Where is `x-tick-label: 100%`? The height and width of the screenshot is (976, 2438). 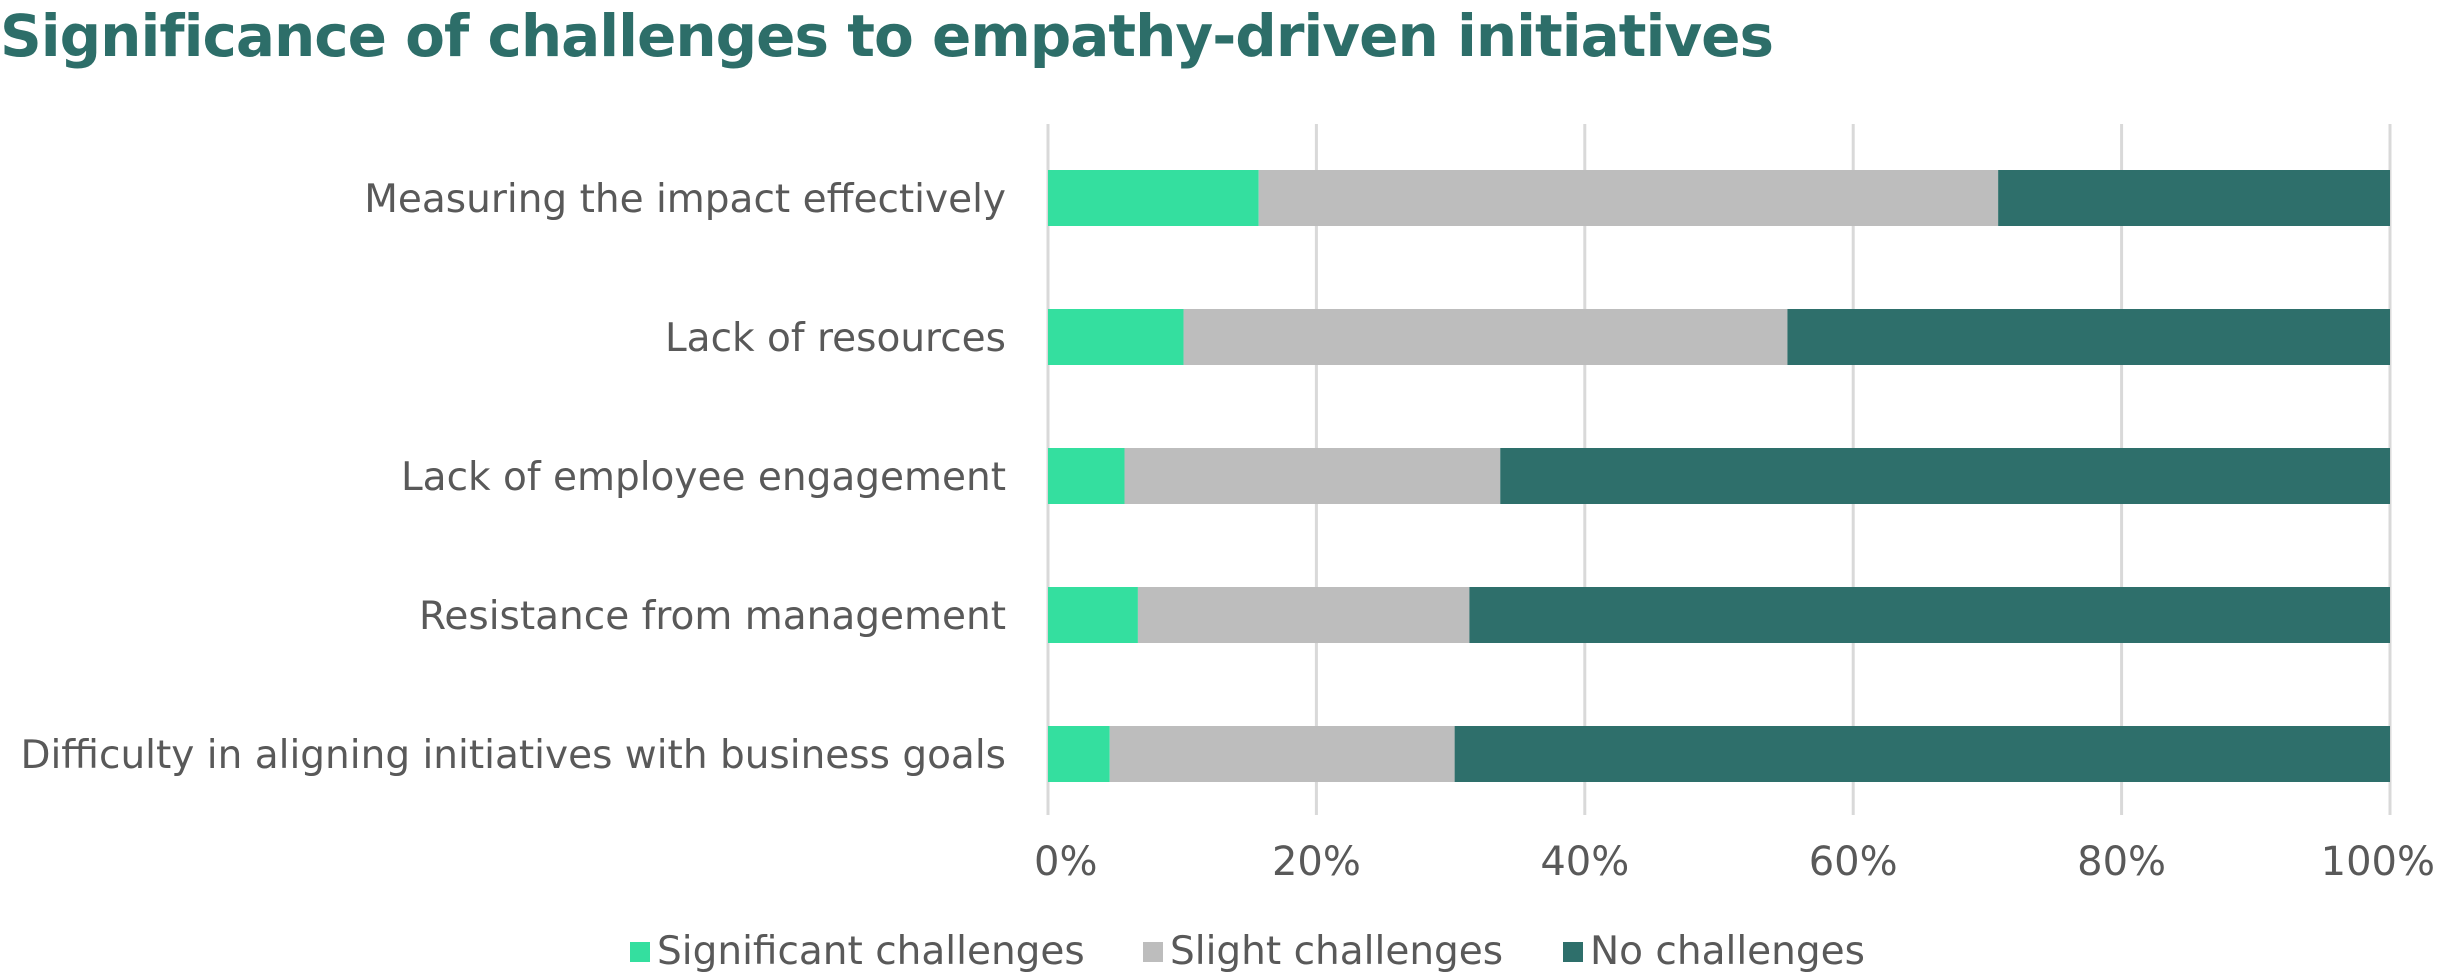 x-tick-label: 100% is located at coordinates (2378, 862).